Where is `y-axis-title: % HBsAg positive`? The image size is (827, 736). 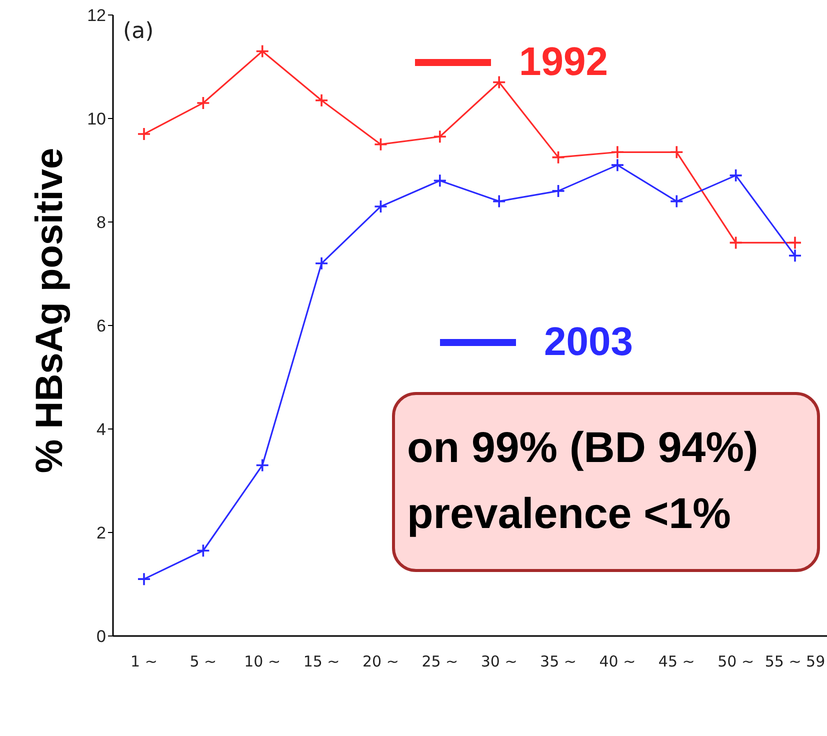 y-axis-title: % HBsAg positive is located at coordinates (50, 311).